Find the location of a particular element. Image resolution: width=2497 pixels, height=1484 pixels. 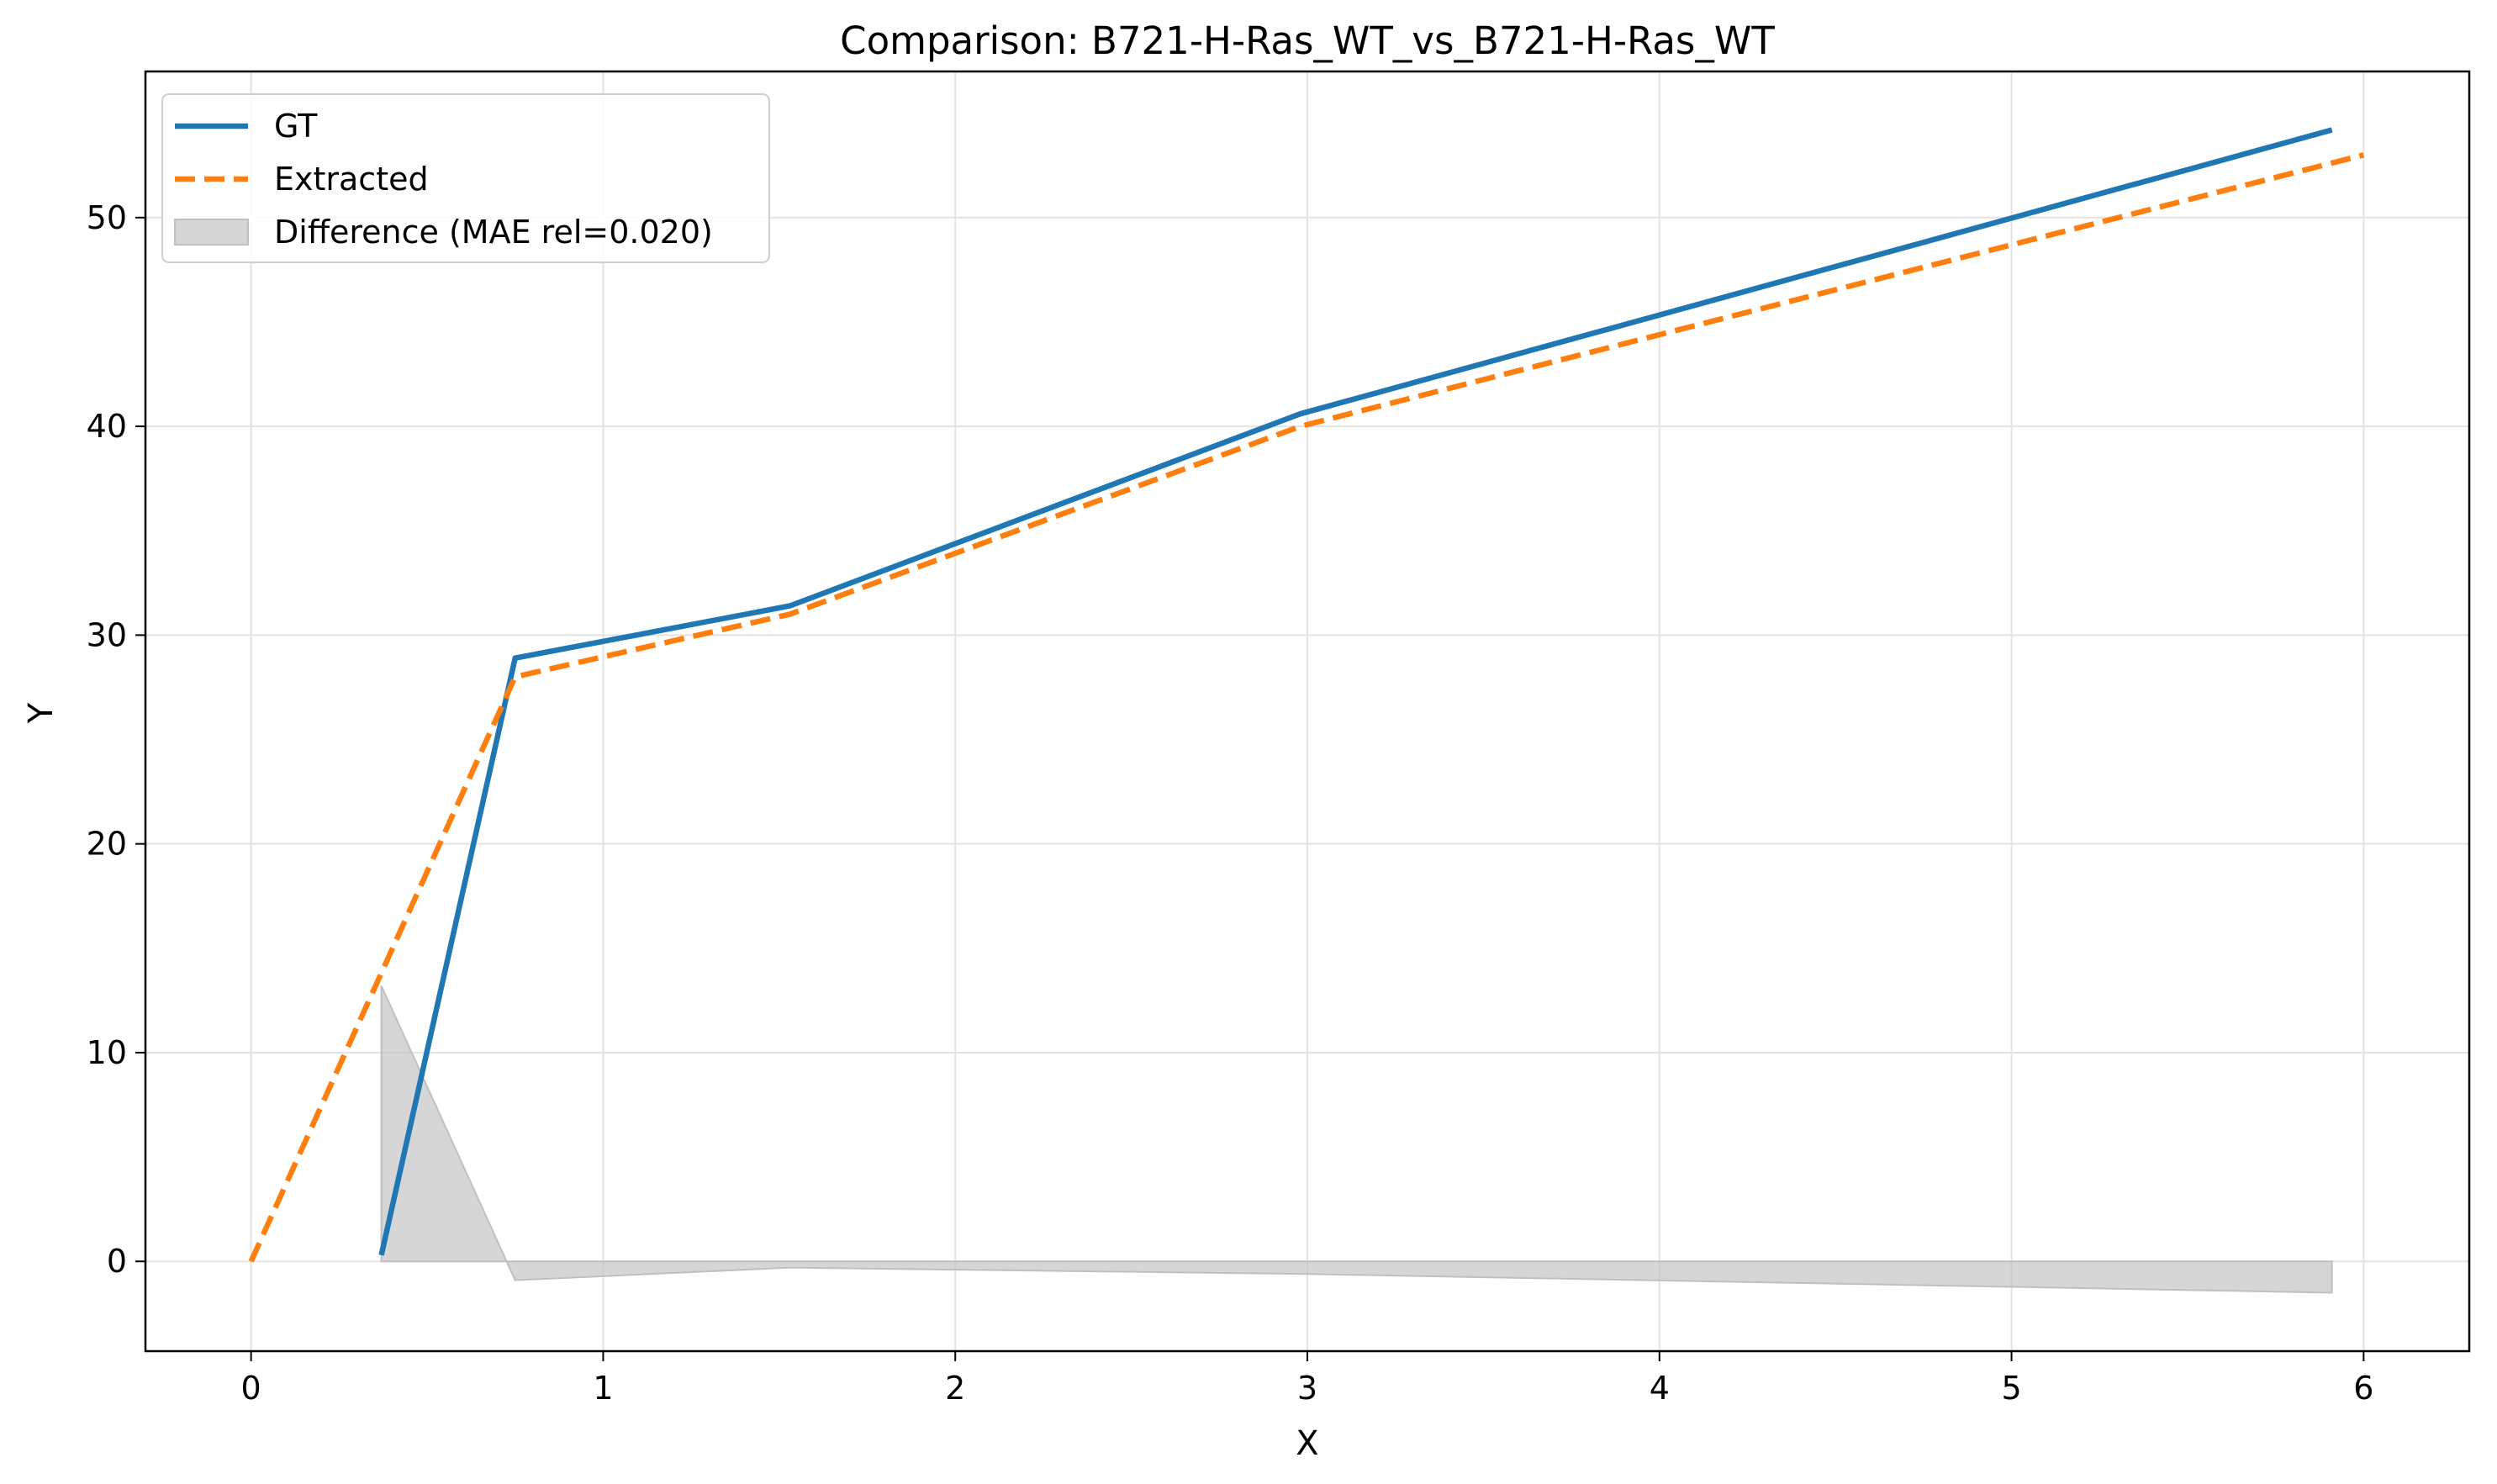

x-tick-label: 1 is located at coordinates (603, 1388).